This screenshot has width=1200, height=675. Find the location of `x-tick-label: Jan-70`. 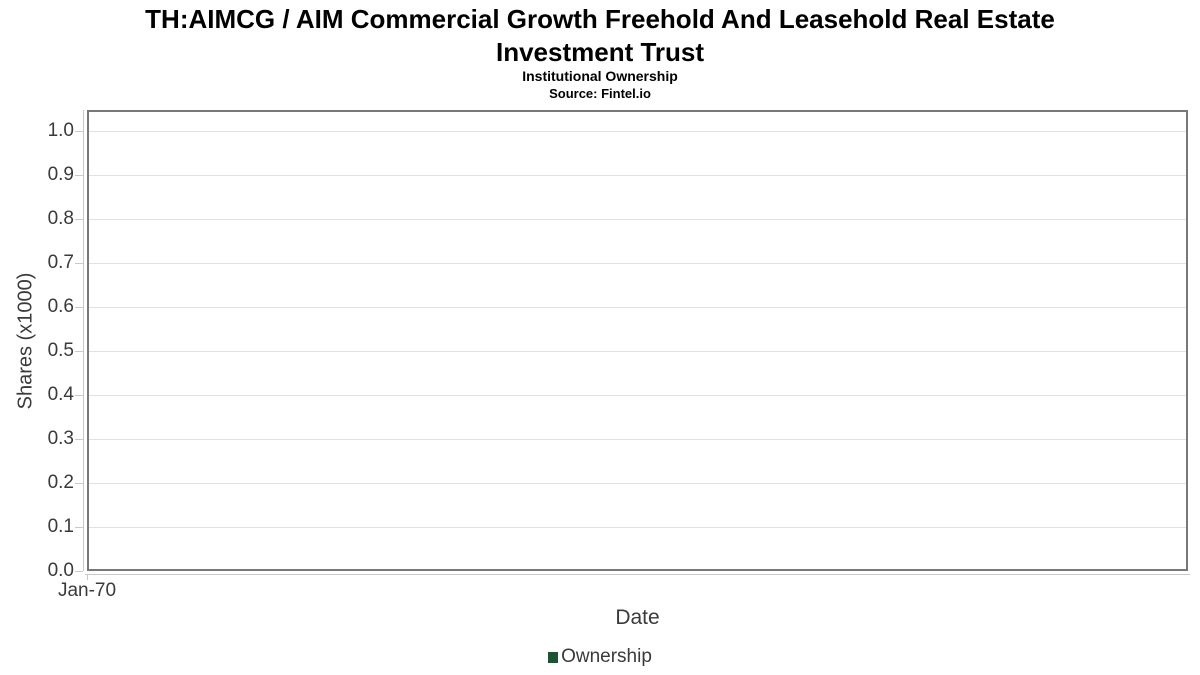

x-tick-label: Jan-70 is located at coordinates (87, 590).